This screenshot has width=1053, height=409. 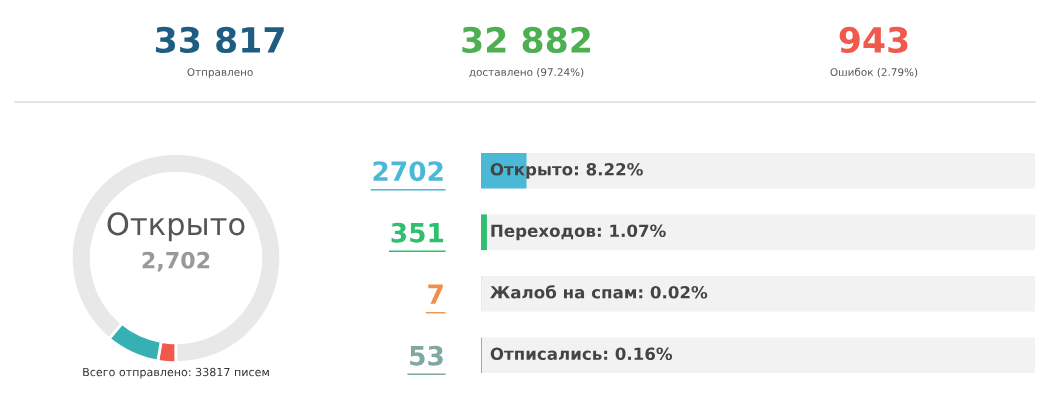 What do you see at coordinates (426, 355) in the screenshot?
I see `y-tick-label: 53` at bounding box center [426, 355].